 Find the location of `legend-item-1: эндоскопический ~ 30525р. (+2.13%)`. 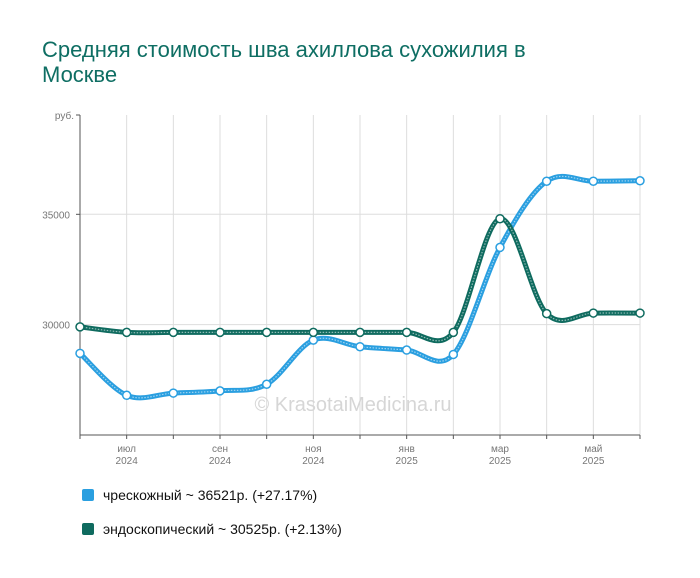

legend-item-1: эндоскопический ~ 30525р. (+2.13%) is located at coordinates (212, 529).